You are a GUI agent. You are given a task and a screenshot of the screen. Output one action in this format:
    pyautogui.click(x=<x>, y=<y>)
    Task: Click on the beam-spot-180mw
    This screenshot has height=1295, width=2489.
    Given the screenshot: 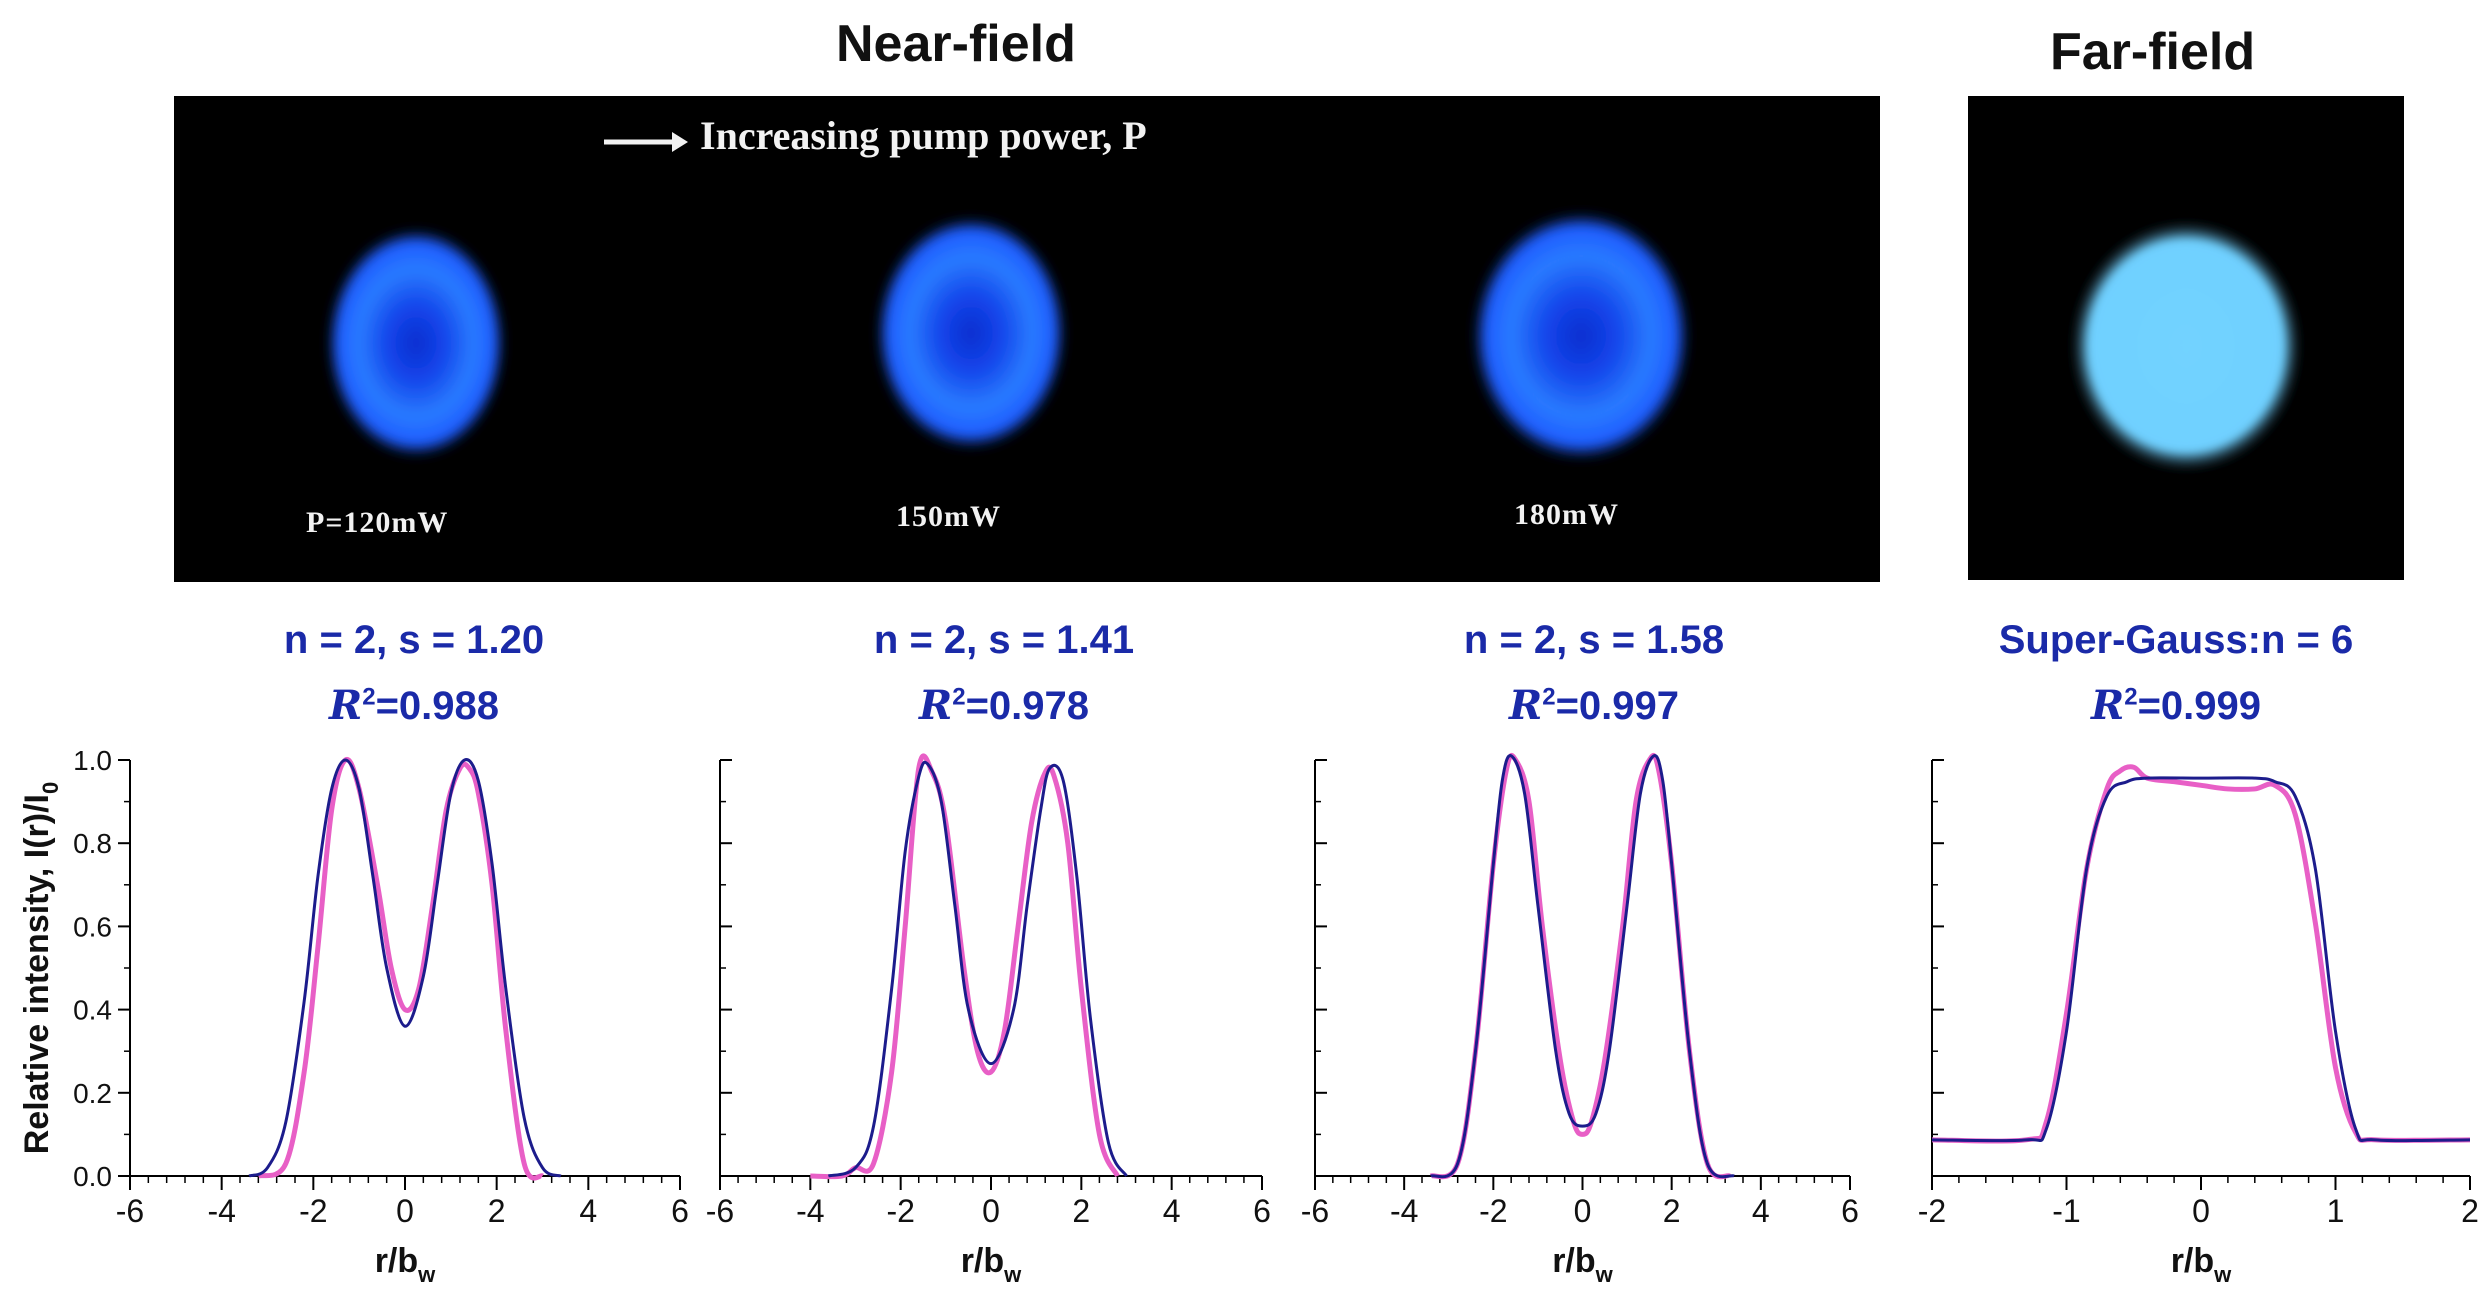 What is the action you would take?
    pyautogui.click(x=1581, y=336)
    